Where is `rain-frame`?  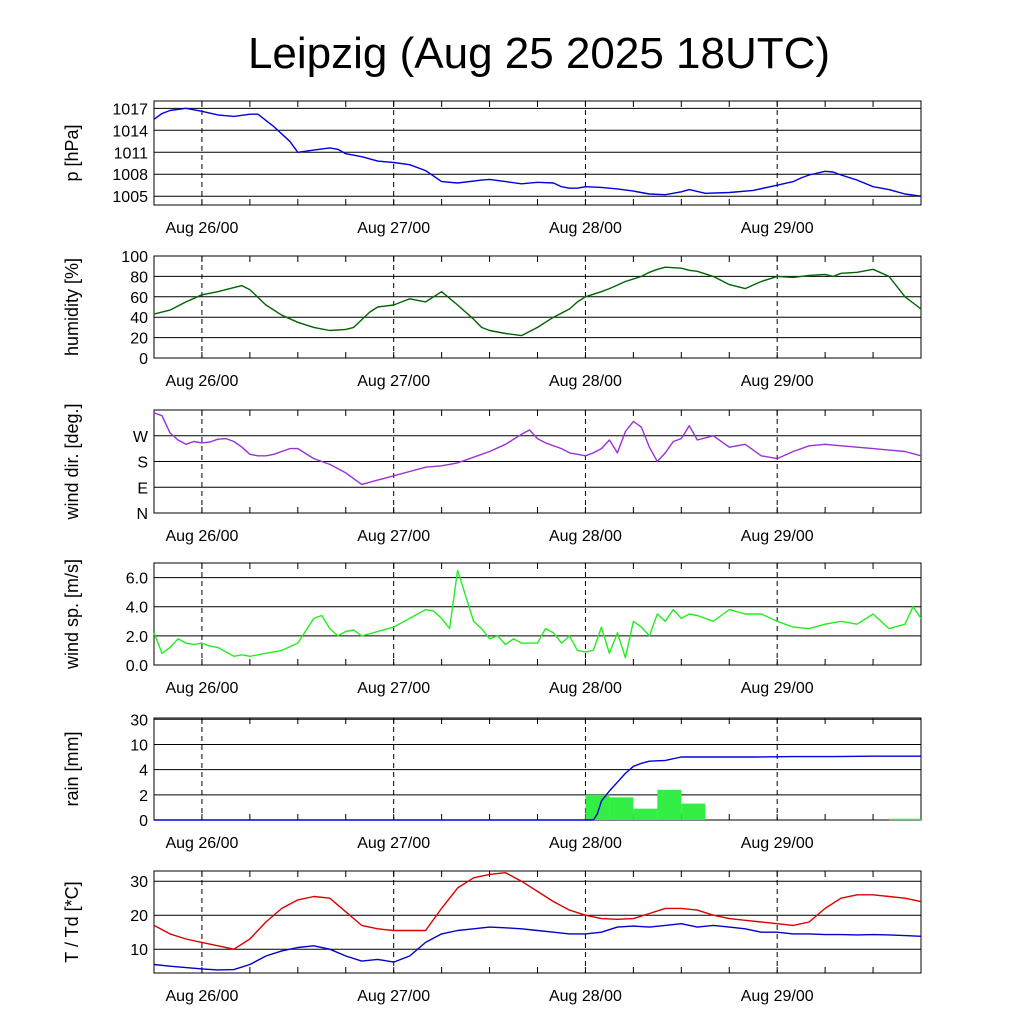
rain-frame is located at coordinates (537, 769).